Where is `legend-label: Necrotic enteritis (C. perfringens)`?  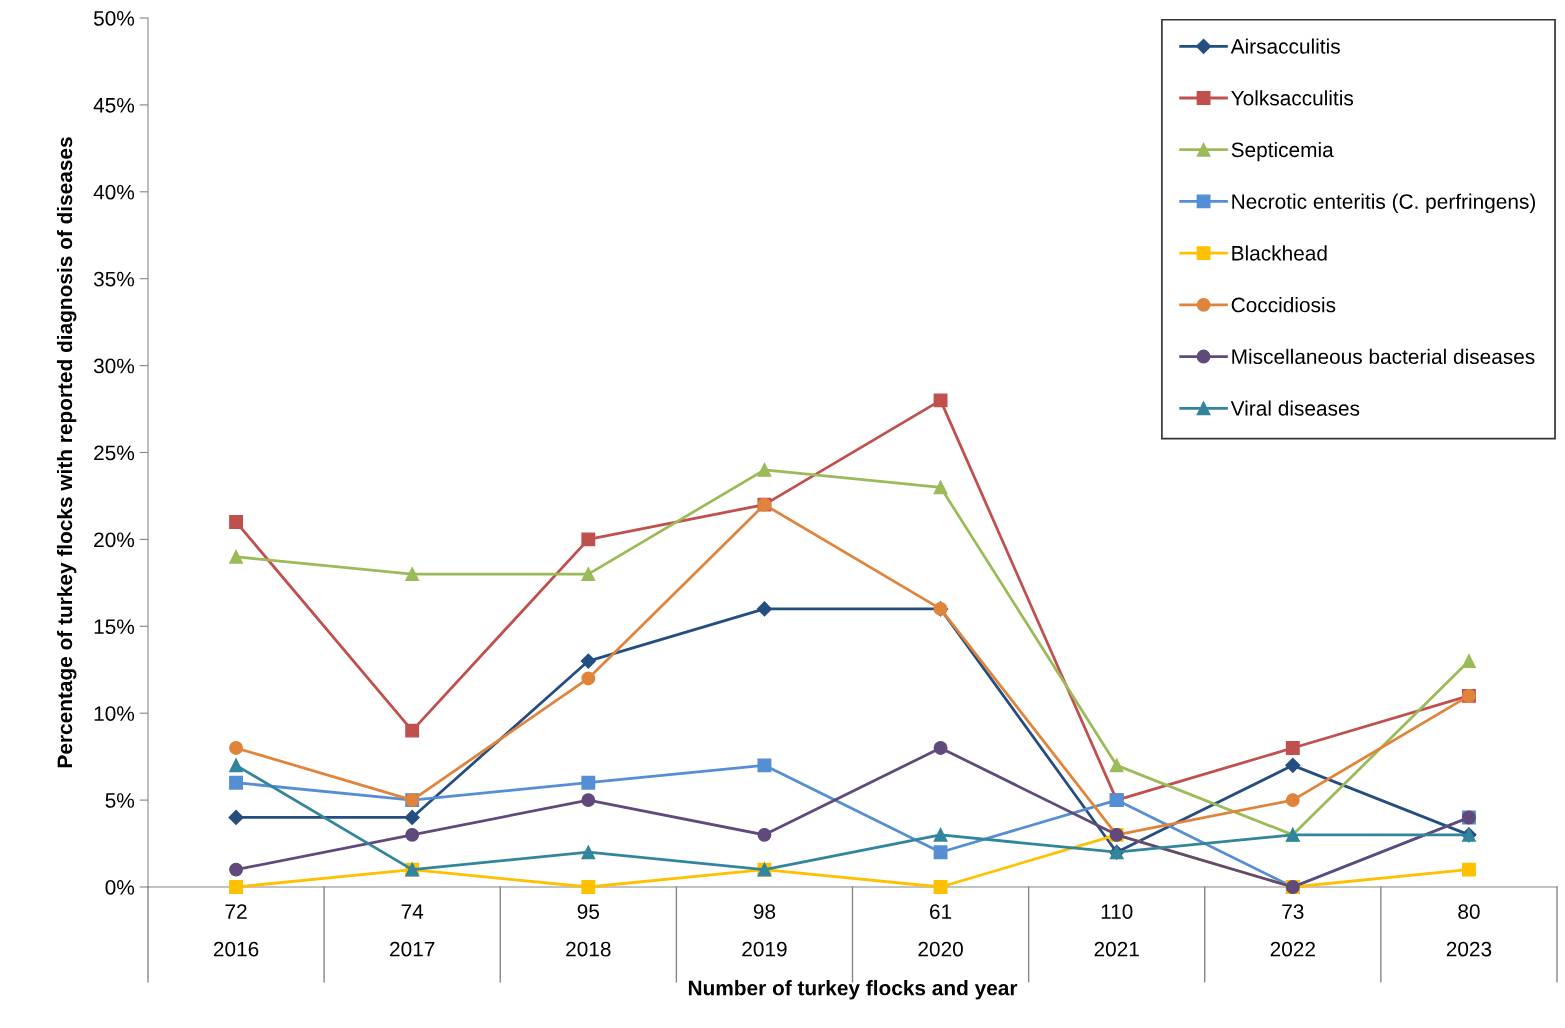
legend-label: Necrotic enteritis (C. perfringens) is located at coordinates (1384, 203).